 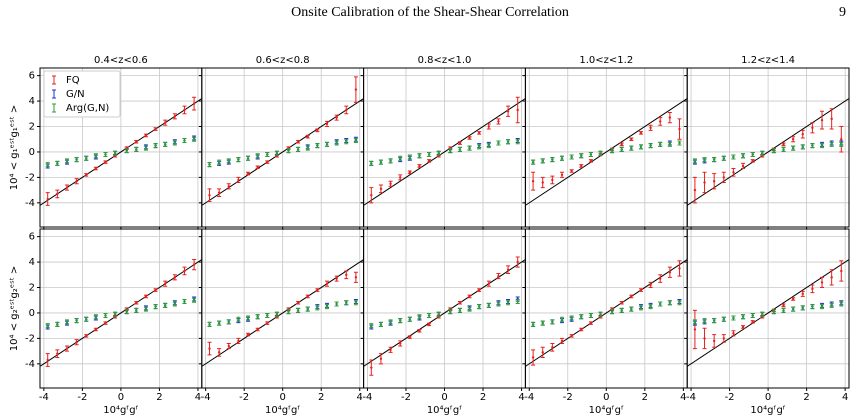 I want to click on panel: 1.0<z<1.2, so click(x=605, y=142).